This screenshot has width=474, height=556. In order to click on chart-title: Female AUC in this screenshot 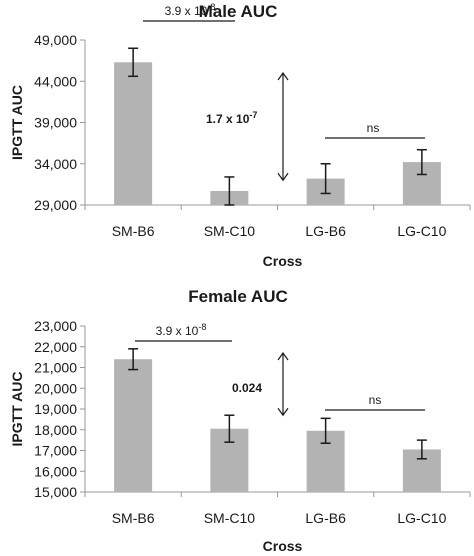, I will do `click(238, 296)`.